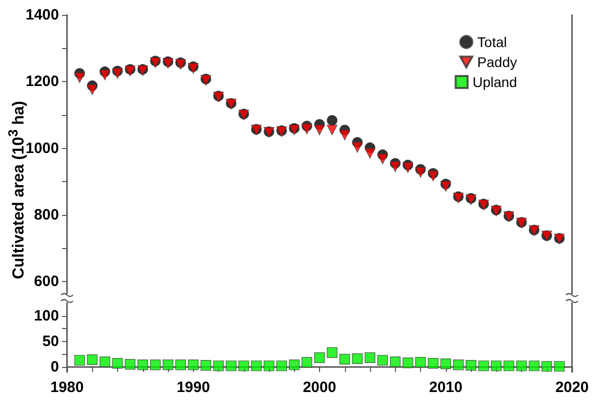 This screenshot has height=402, width=600. I want to click on y-tick-label: 1400, so click(42, 15).